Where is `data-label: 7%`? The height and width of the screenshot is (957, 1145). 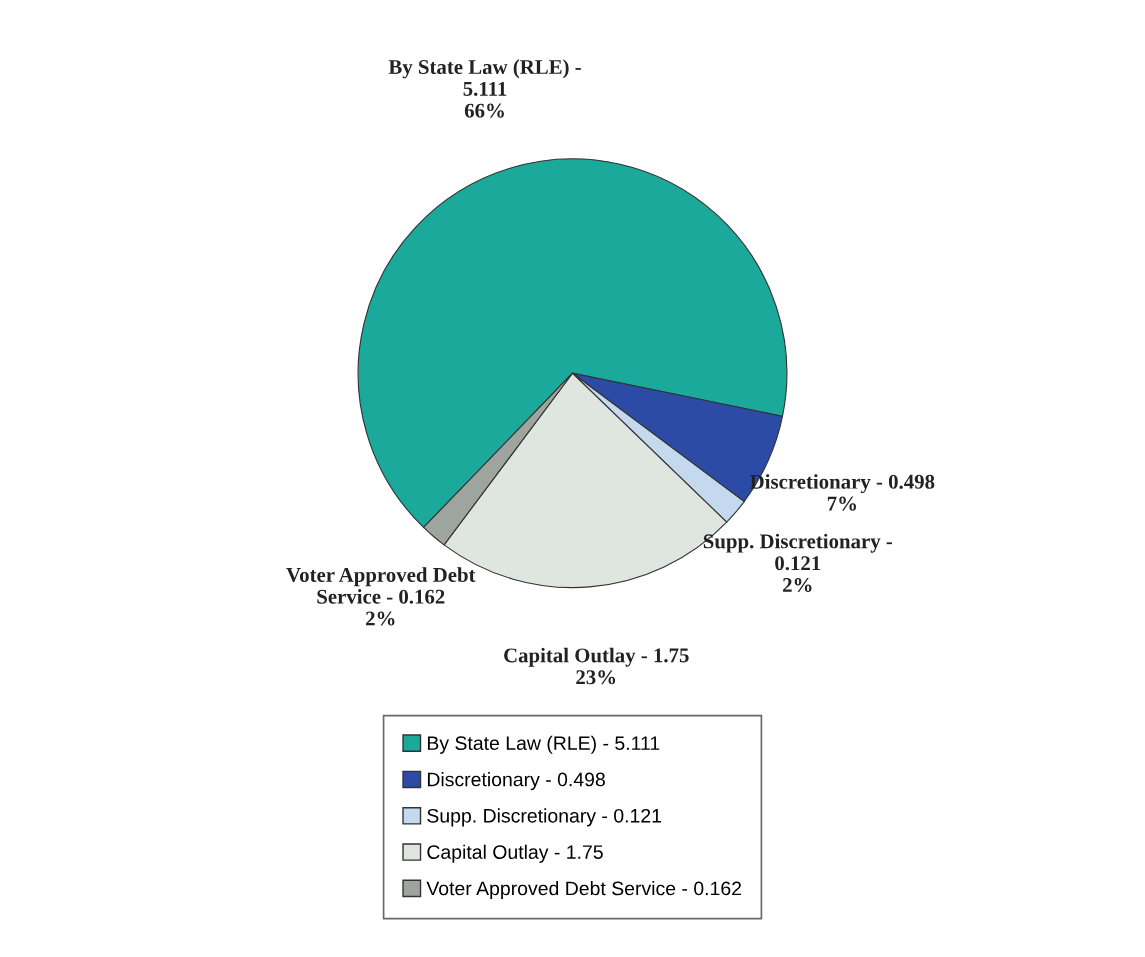
data-label: 7% is located at coordinates (841, 503).